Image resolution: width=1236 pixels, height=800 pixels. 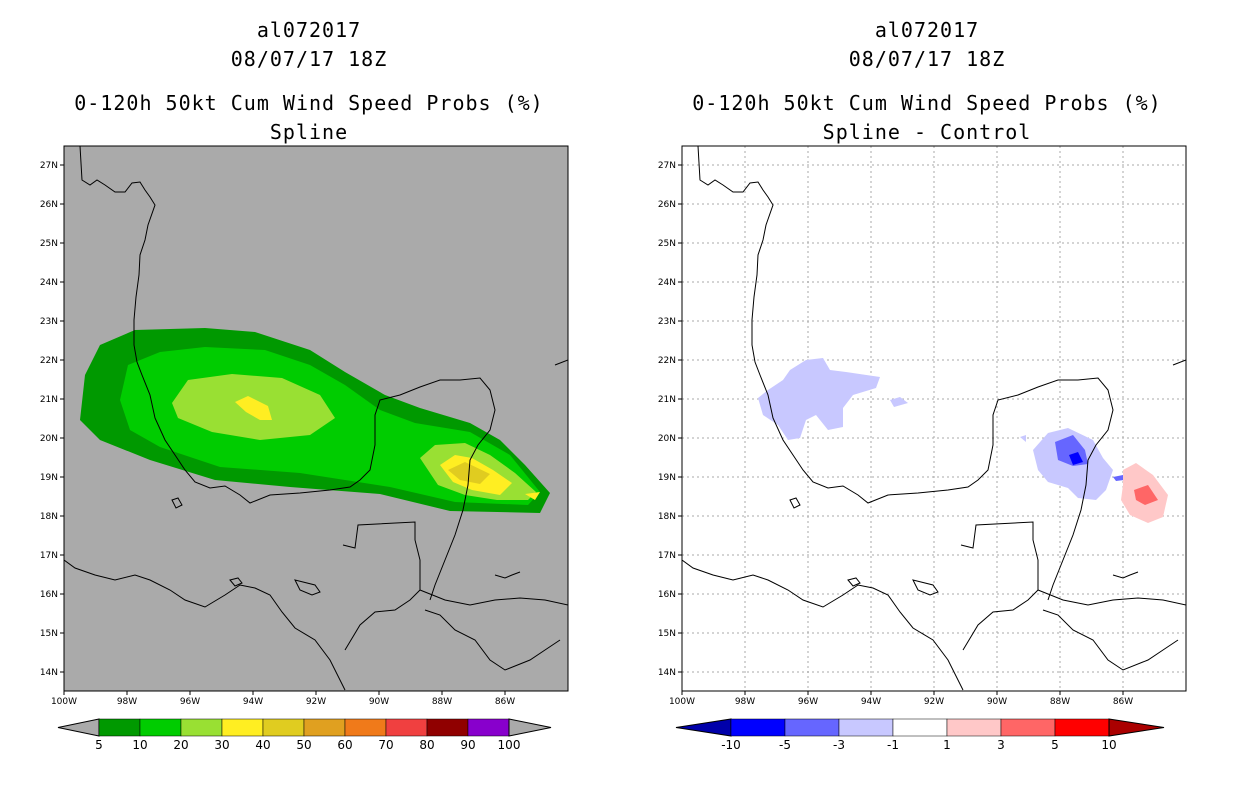 What do you see at coordinates (1023, 438) in the screenshot?
I see `diff-neg1-region-tiny` at bounding box center [1023, 438].